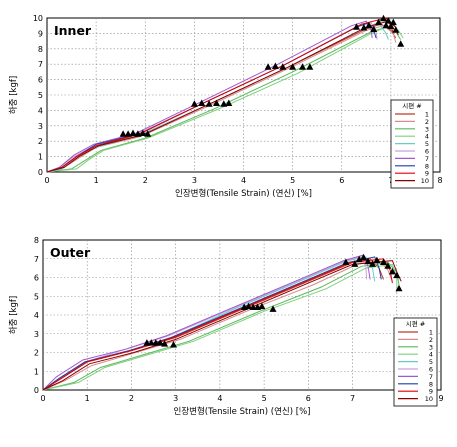 The width and height of the screenshot is (457, 447). Describe the element at coordinates (439, 180) in the screenshot. I see `x-tick-label: 8` at that location.